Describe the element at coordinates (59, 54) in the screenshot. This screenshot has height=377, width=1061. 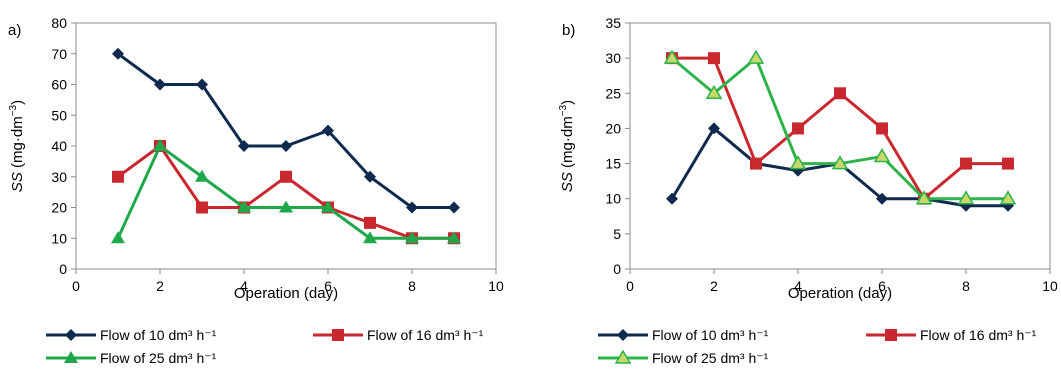
I see `y-tick-label: 70` at that location.